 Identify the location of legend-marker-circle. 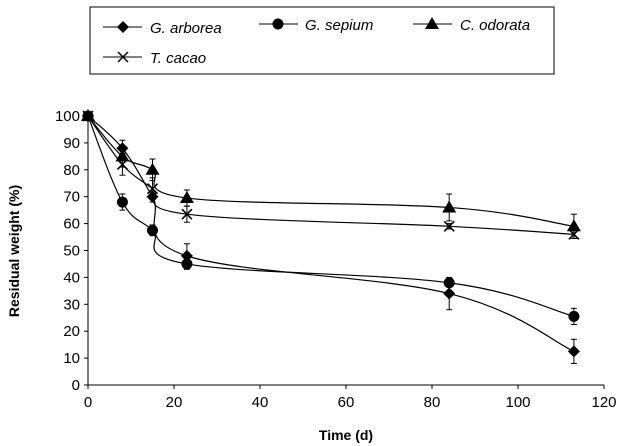
(278, 24).